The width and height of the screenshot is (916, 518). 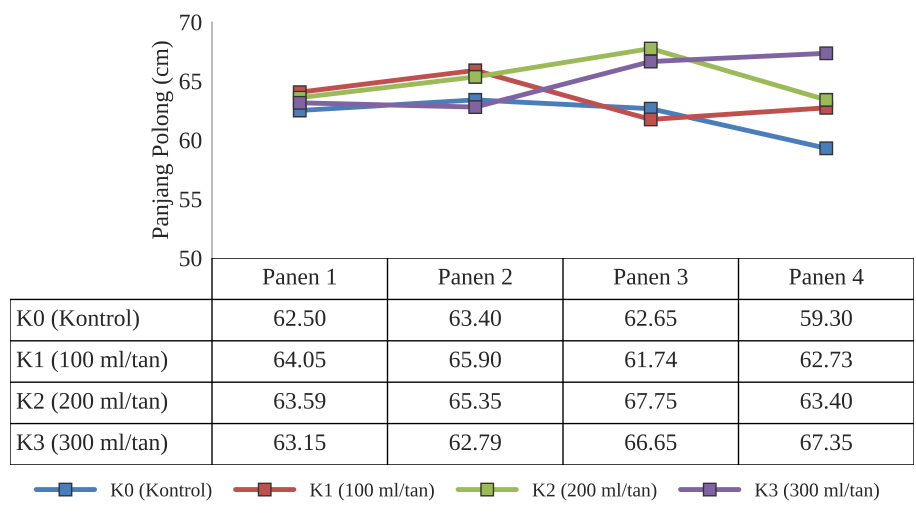 What do you see at coordinates (300, 318) in the screenshot?
I see `text: 62.50` at bounding box center [300, 318].